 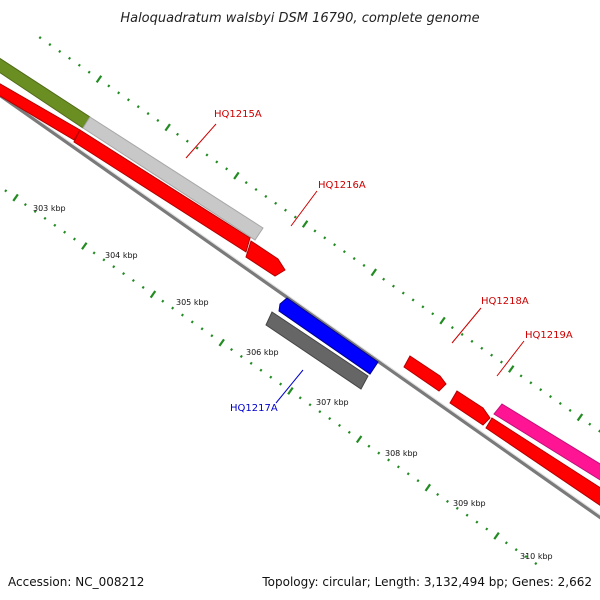 I want to click on gray-gene-block, so click(x=317, y=350).